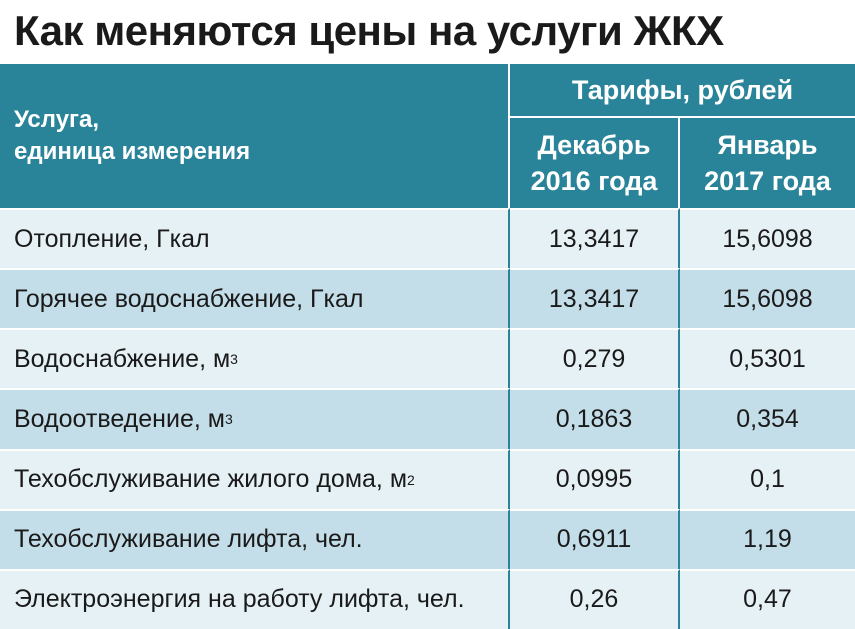 Image resolution: width=855 pixels, height=629 pixels. What do you see at coordinates (255, 136) in the screenshot?
I see `header-service: Услуга, единица измерения` at bounding box center [255, 136].